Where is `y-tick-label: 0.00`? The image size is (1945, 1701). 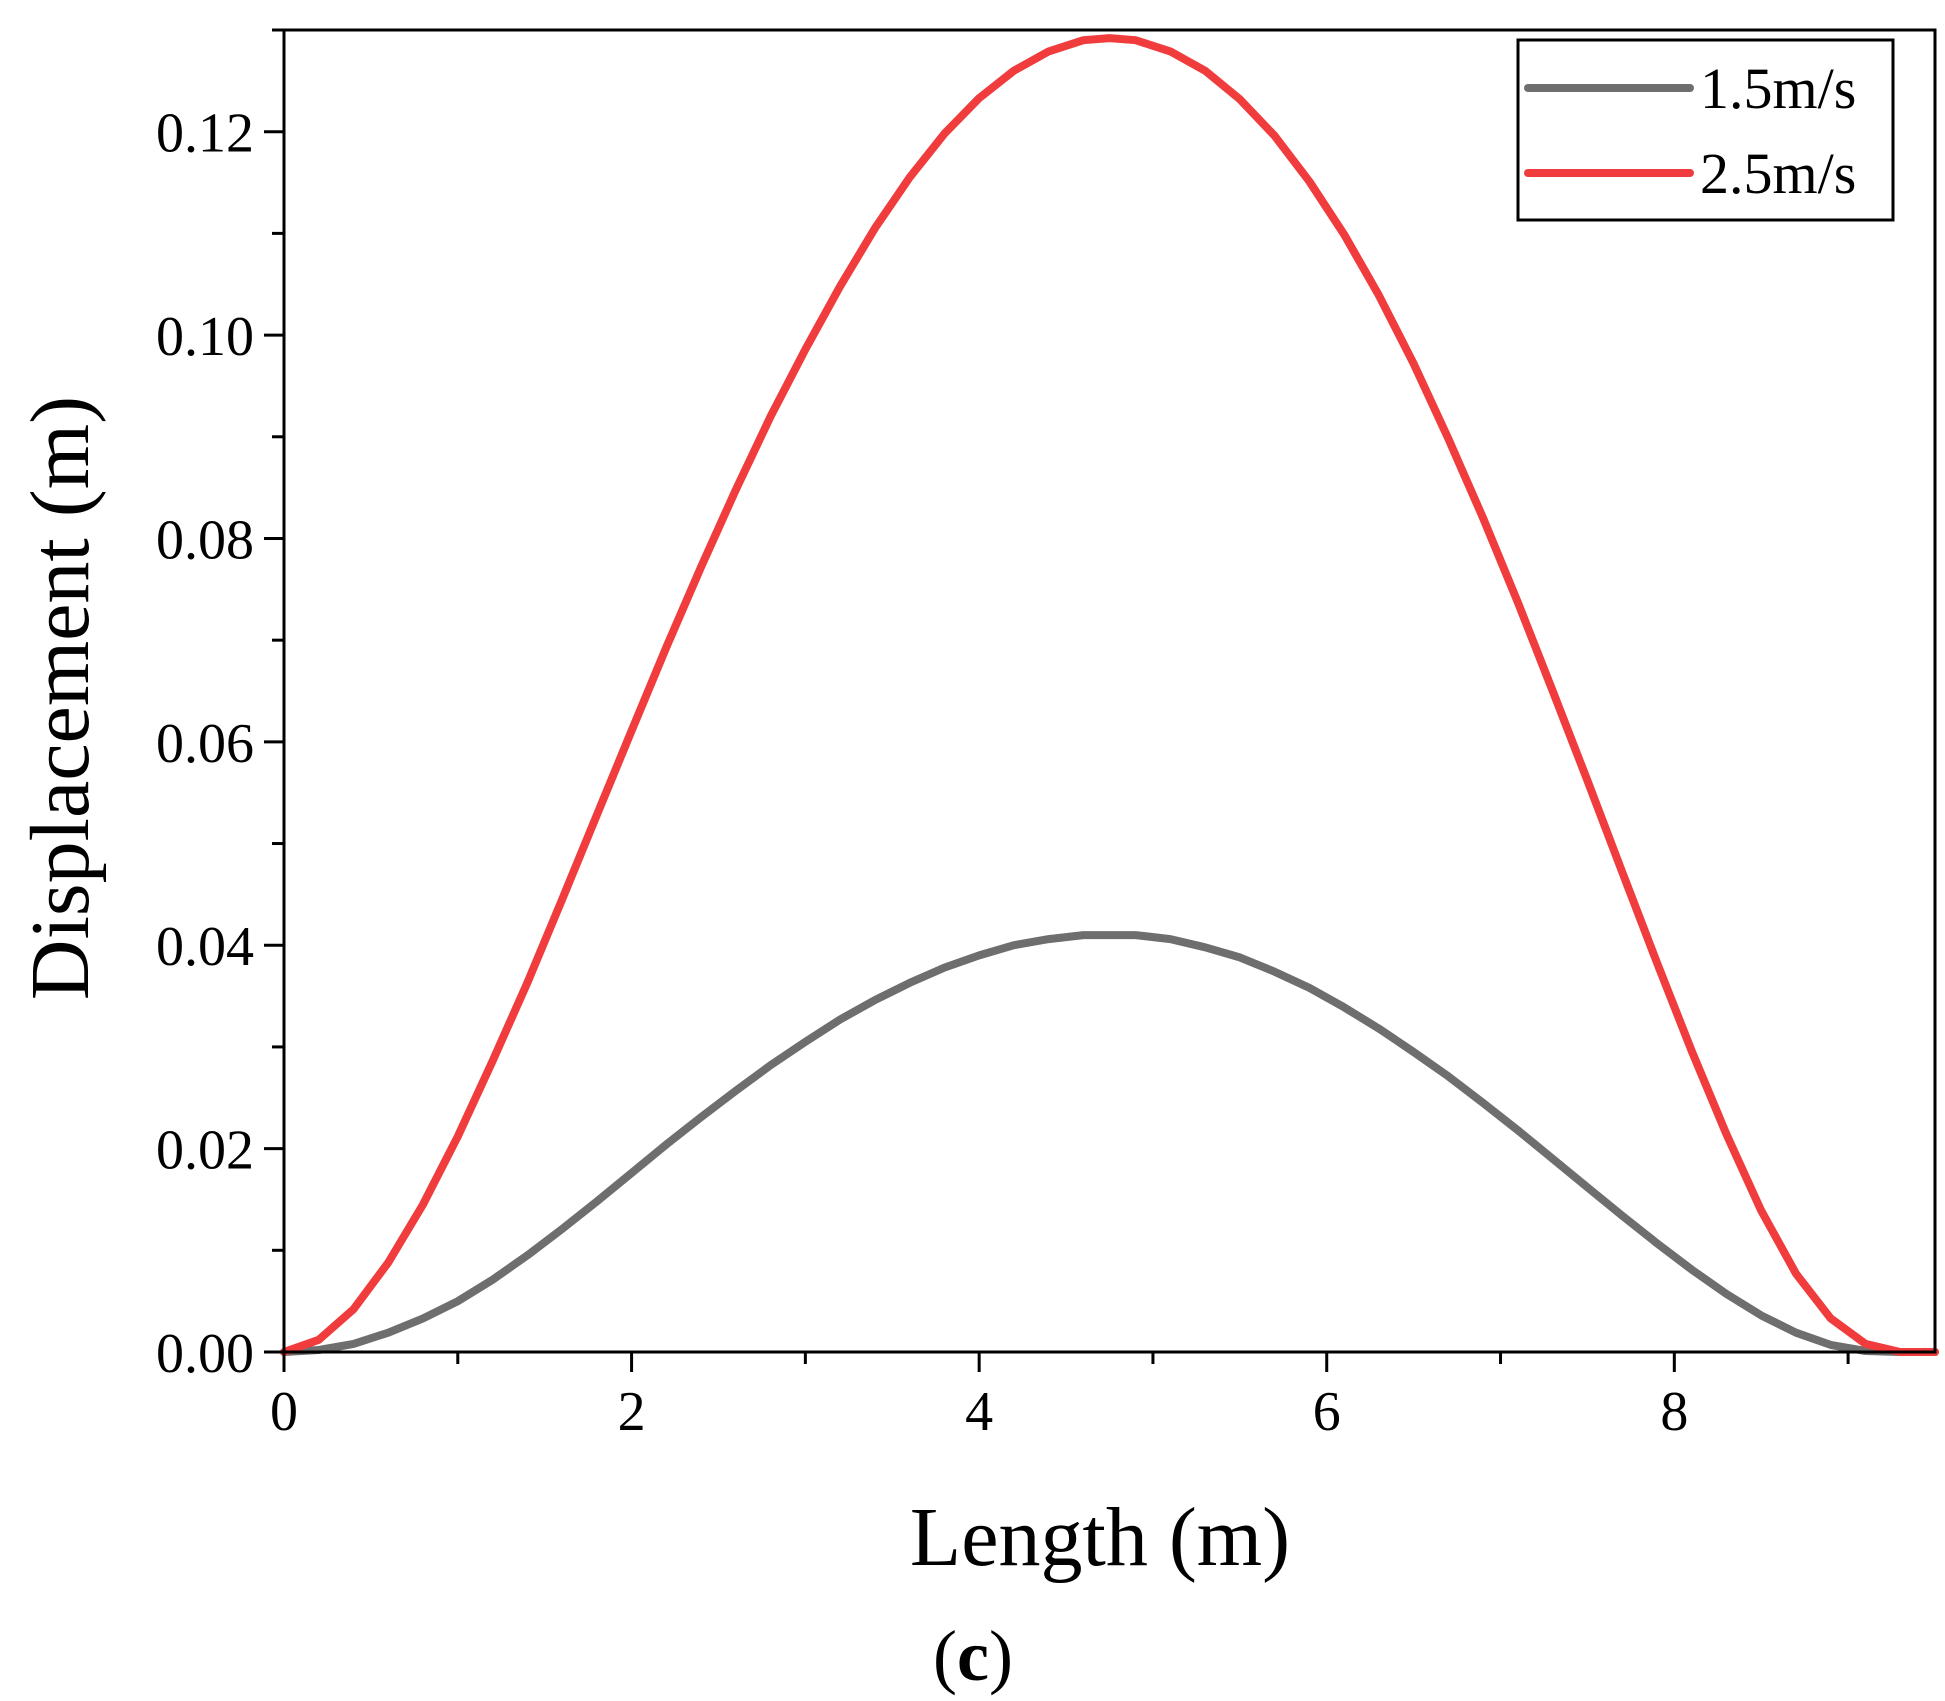 y-tick-label: 0.00 is located at coordinates (205, 1354).